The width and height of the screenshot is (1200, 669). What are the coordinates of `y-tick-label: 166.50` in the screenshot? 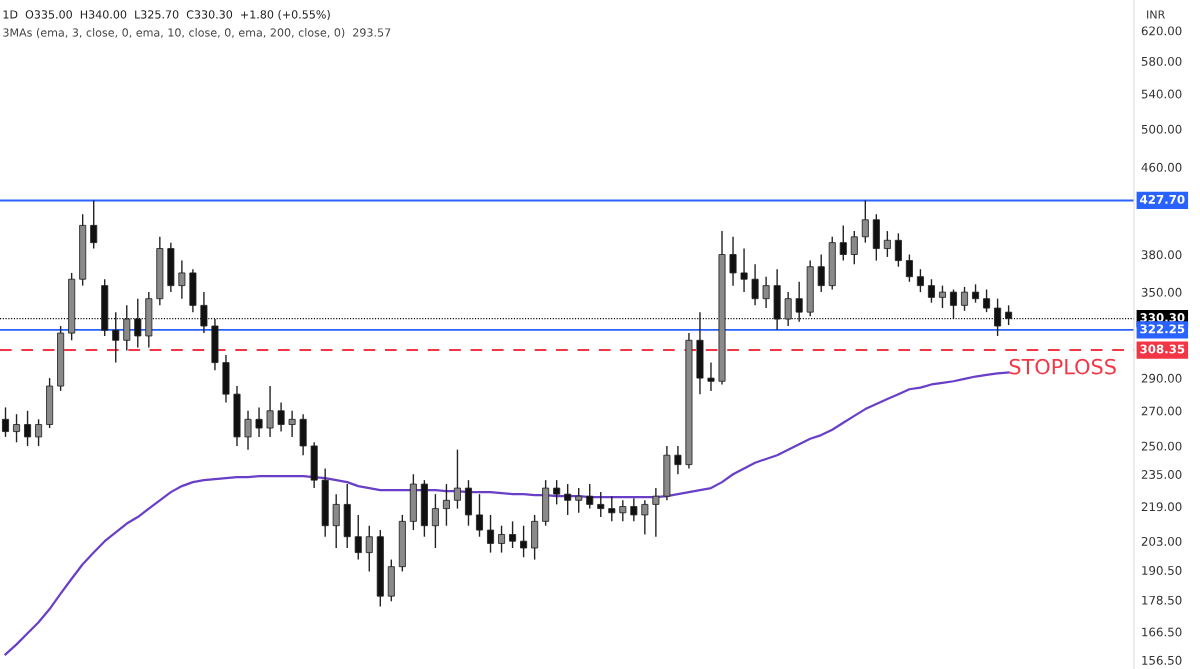 It's located at (1162, 632).